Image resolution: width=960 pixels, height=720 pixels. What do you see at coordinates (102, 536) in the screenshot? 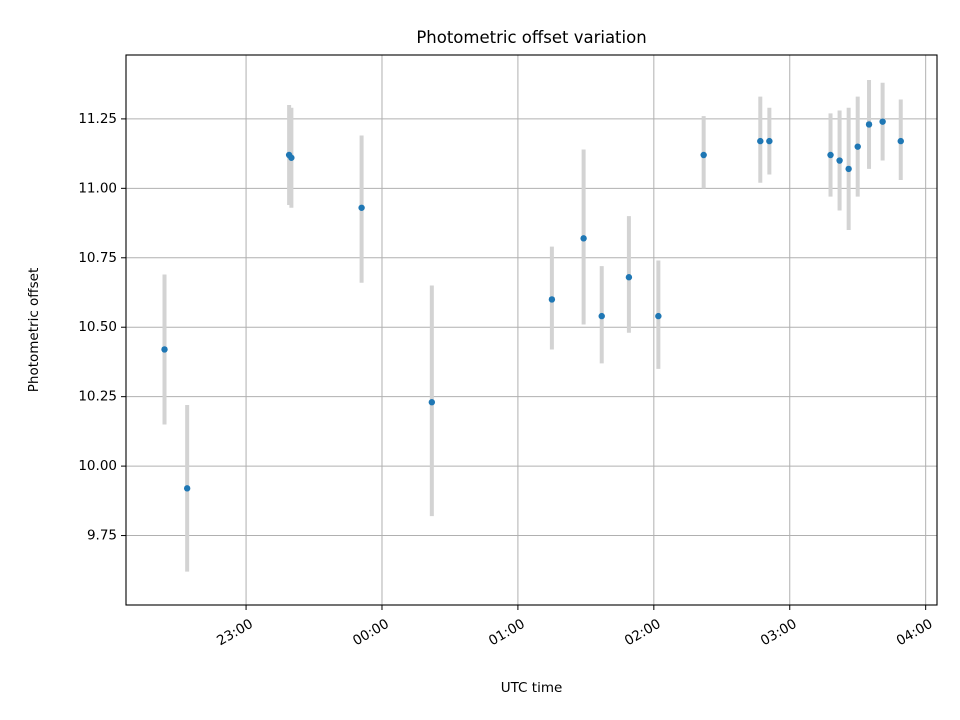
I see `y-tick-label: 9.75` at bounding box center [102, 536].